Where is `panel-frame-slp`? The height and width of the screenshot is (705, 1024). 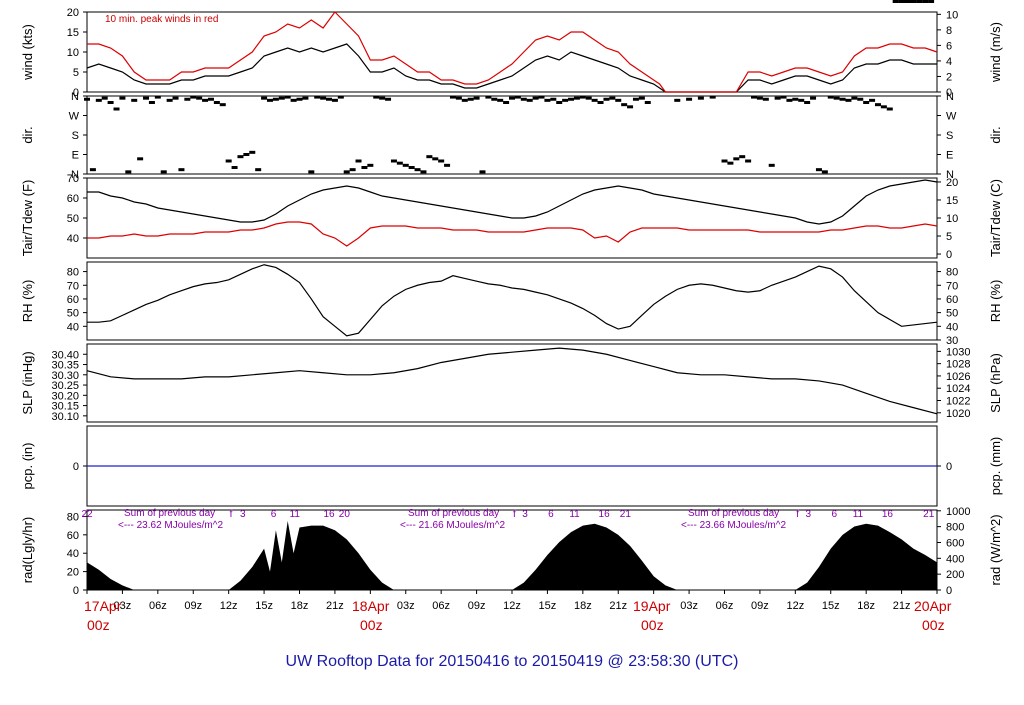
panel-frame-slp is located at coordinates (512, 383).